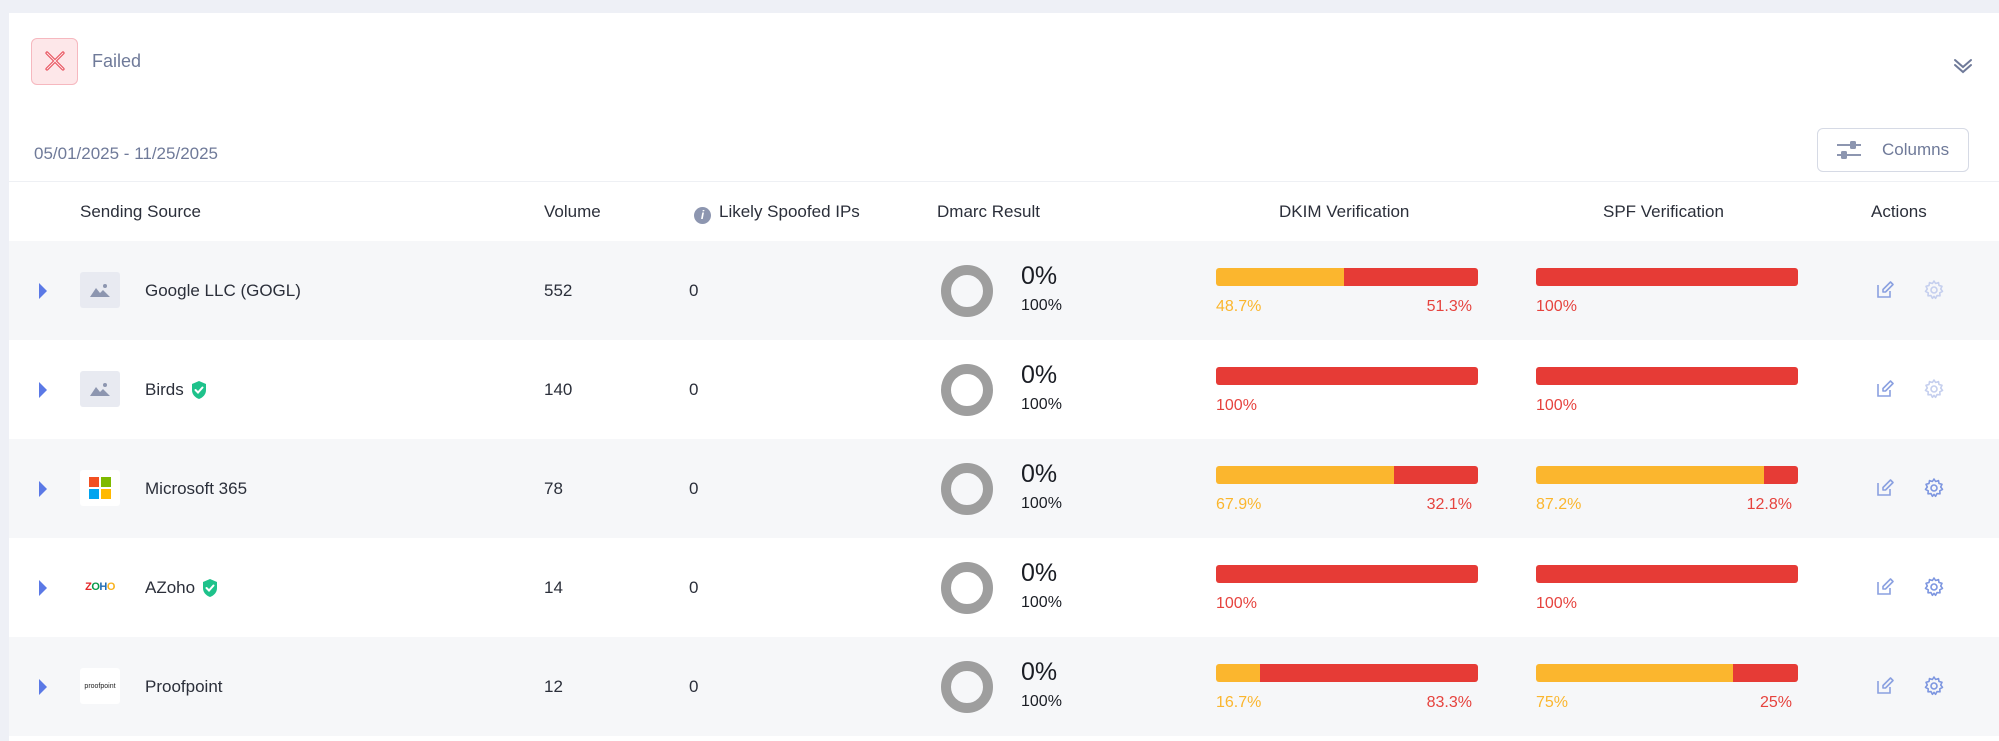  What do you see at coordinates (1663, 211) in the screenshot?
I see `col-spf: SPF Verification` at bounding box center [1663, 211].